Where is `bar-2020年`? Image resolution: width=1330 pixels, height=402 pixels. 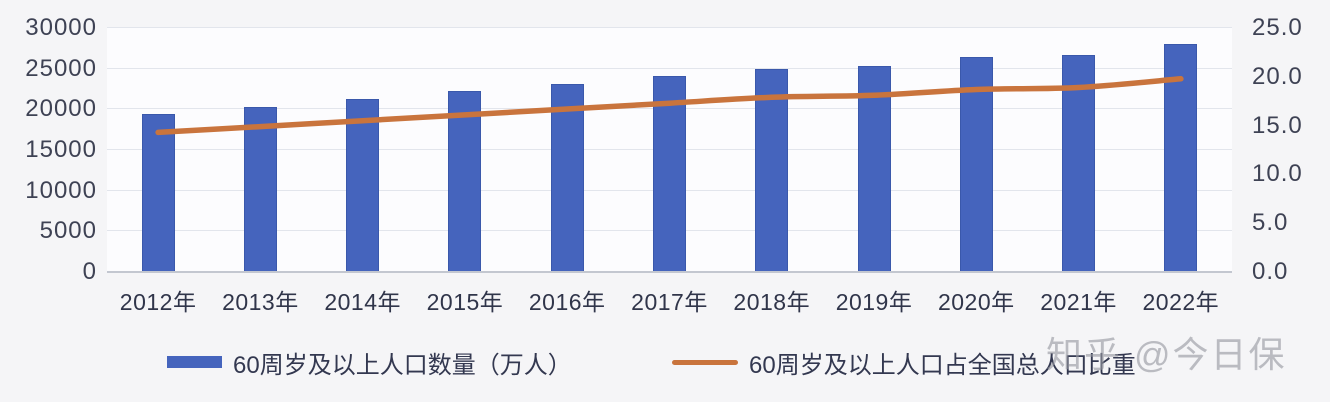 bar-2020年 is located at coordinates (976, 164).